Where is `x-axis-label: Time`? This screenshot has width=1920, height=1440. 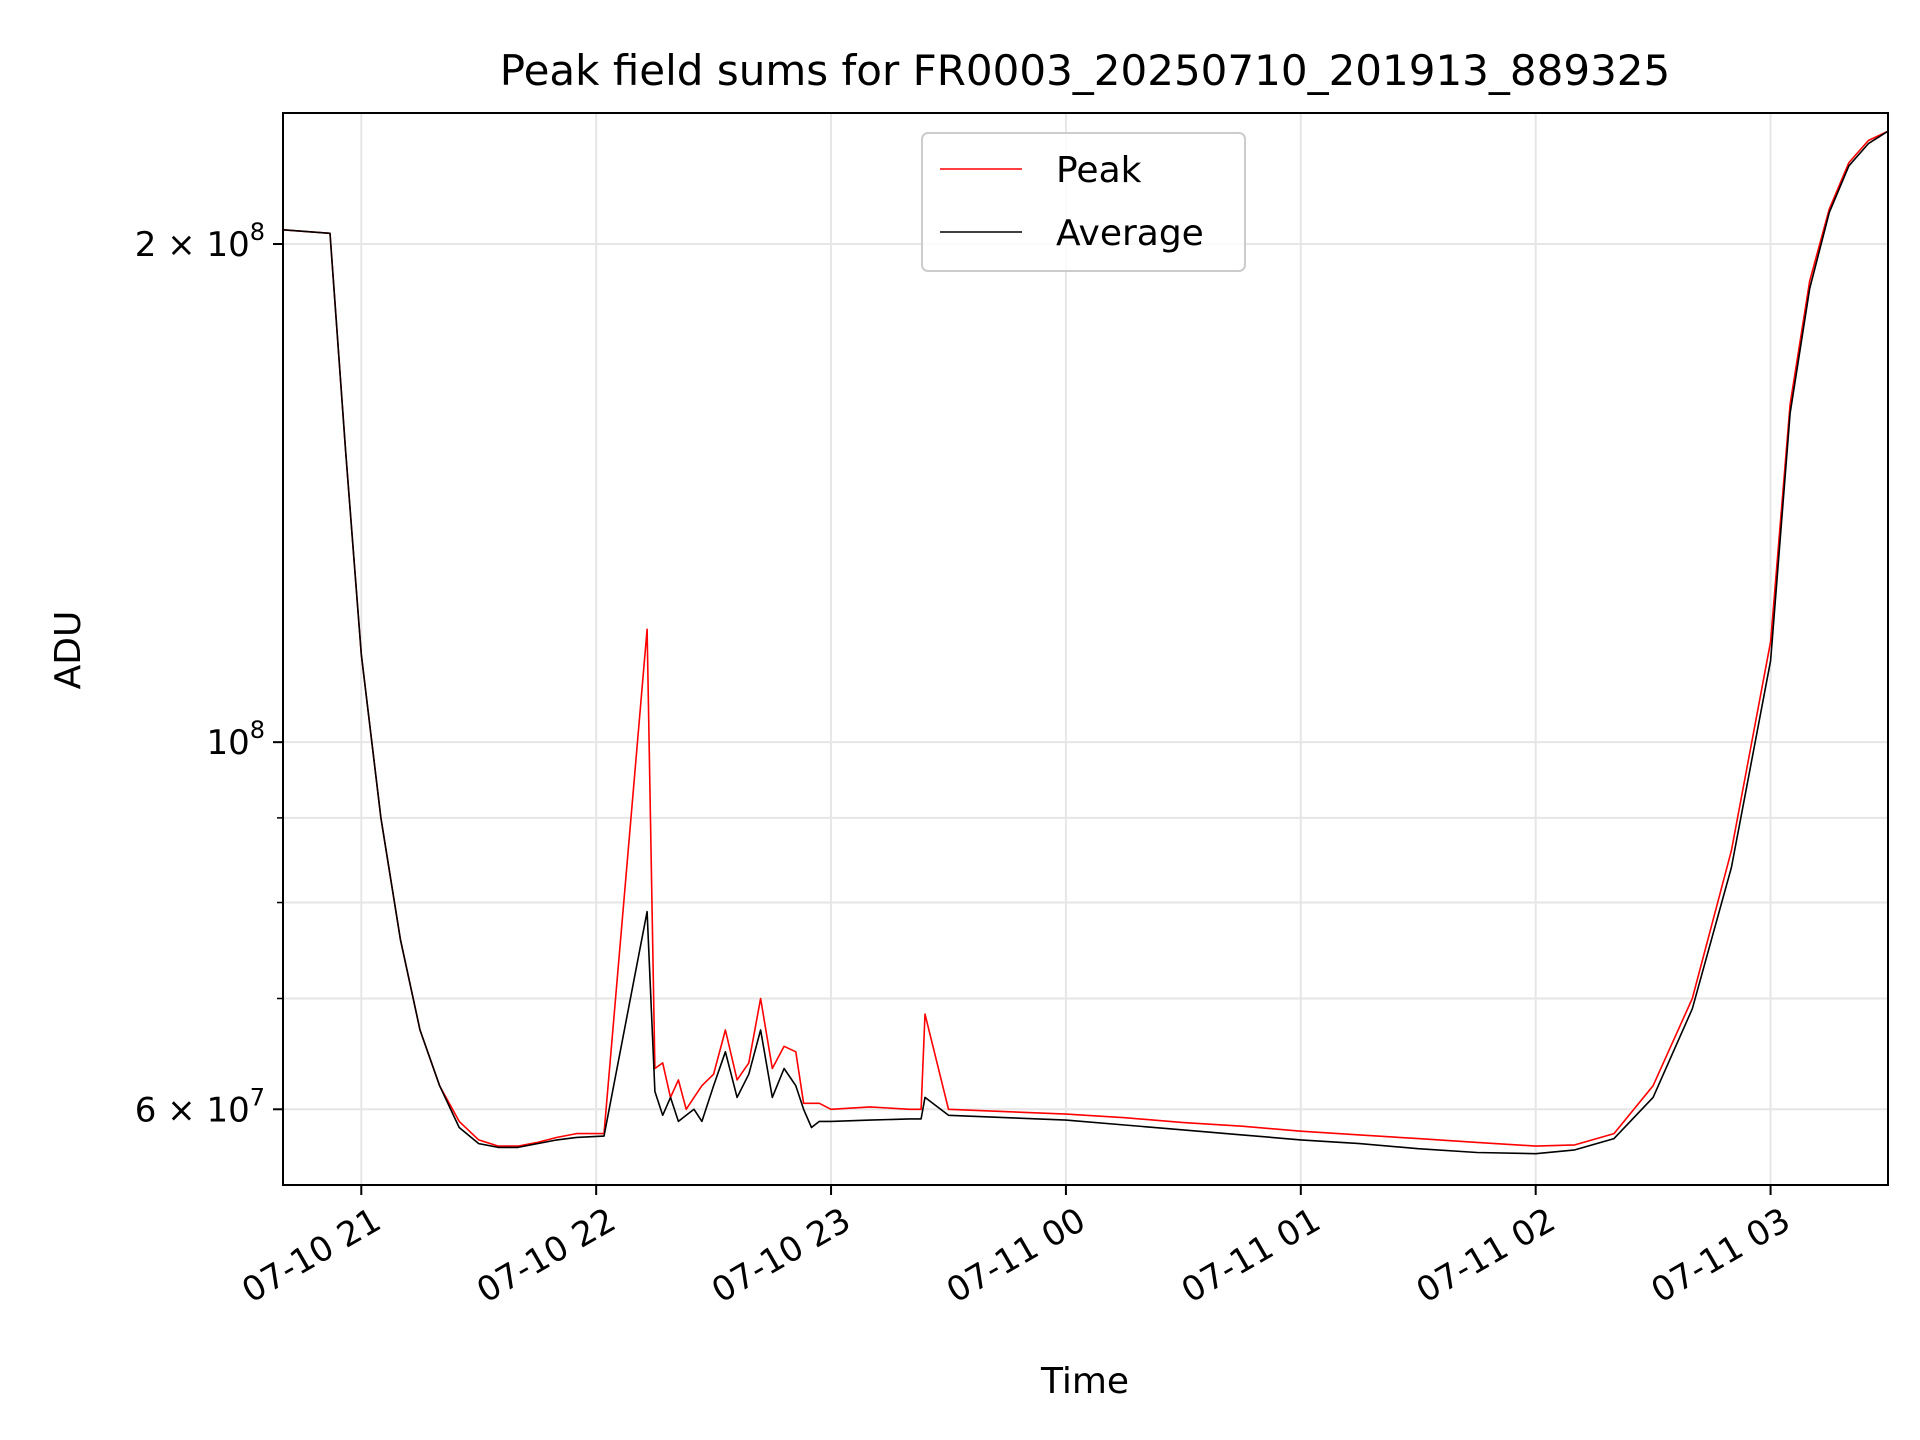 x-axis-label: Time is located at coordinates (1084, 1381).